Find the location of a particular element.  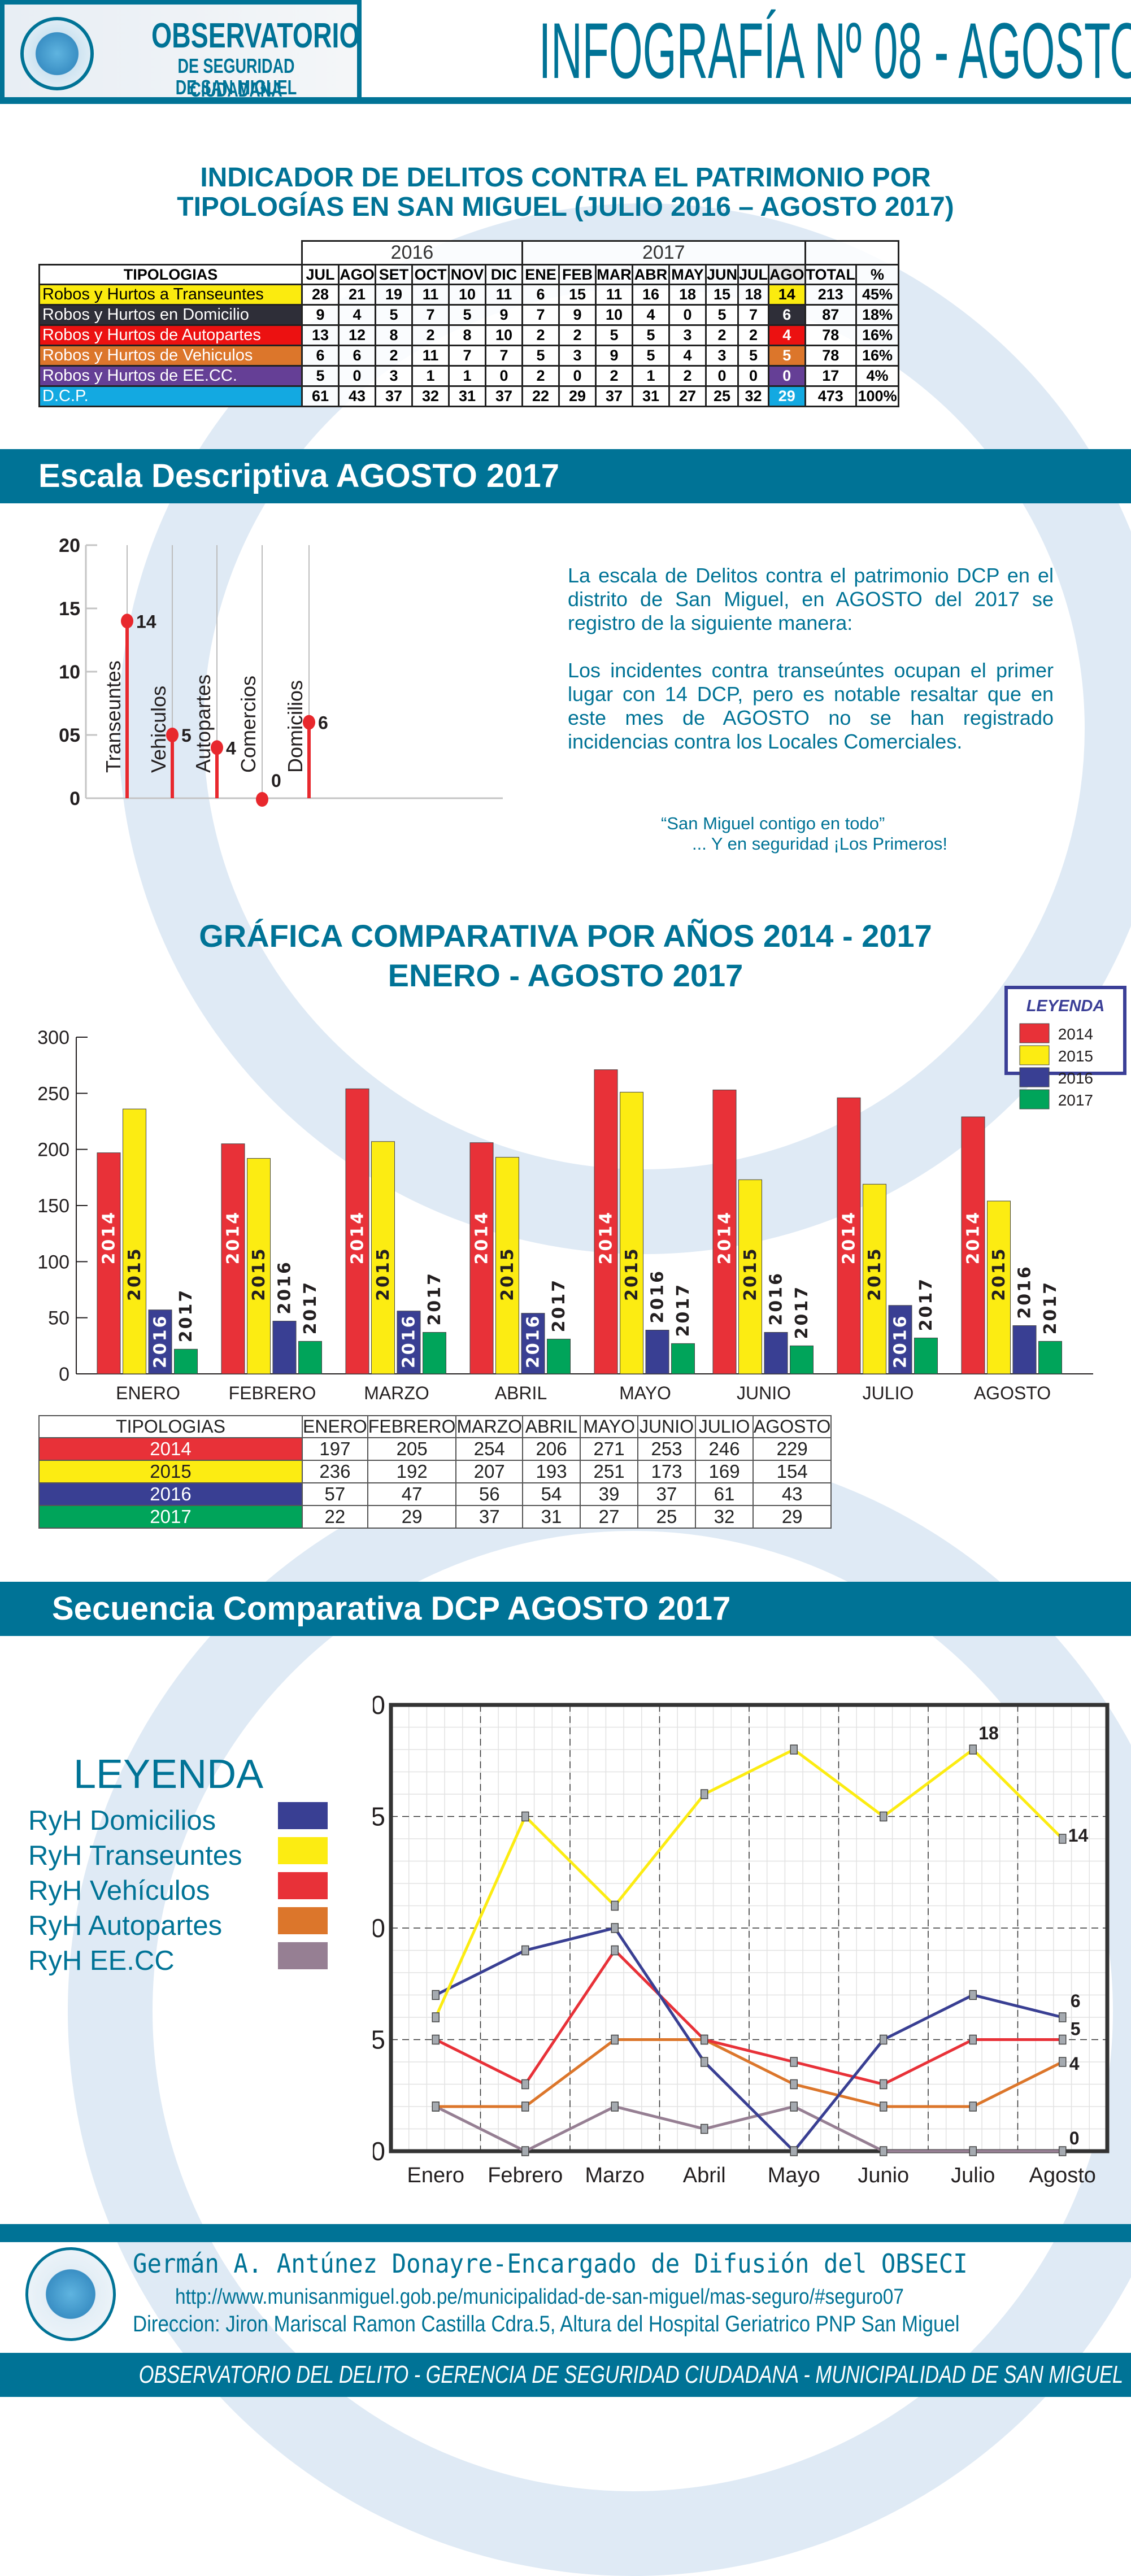

value-cell: 1 is located at coordinates (430, 376).